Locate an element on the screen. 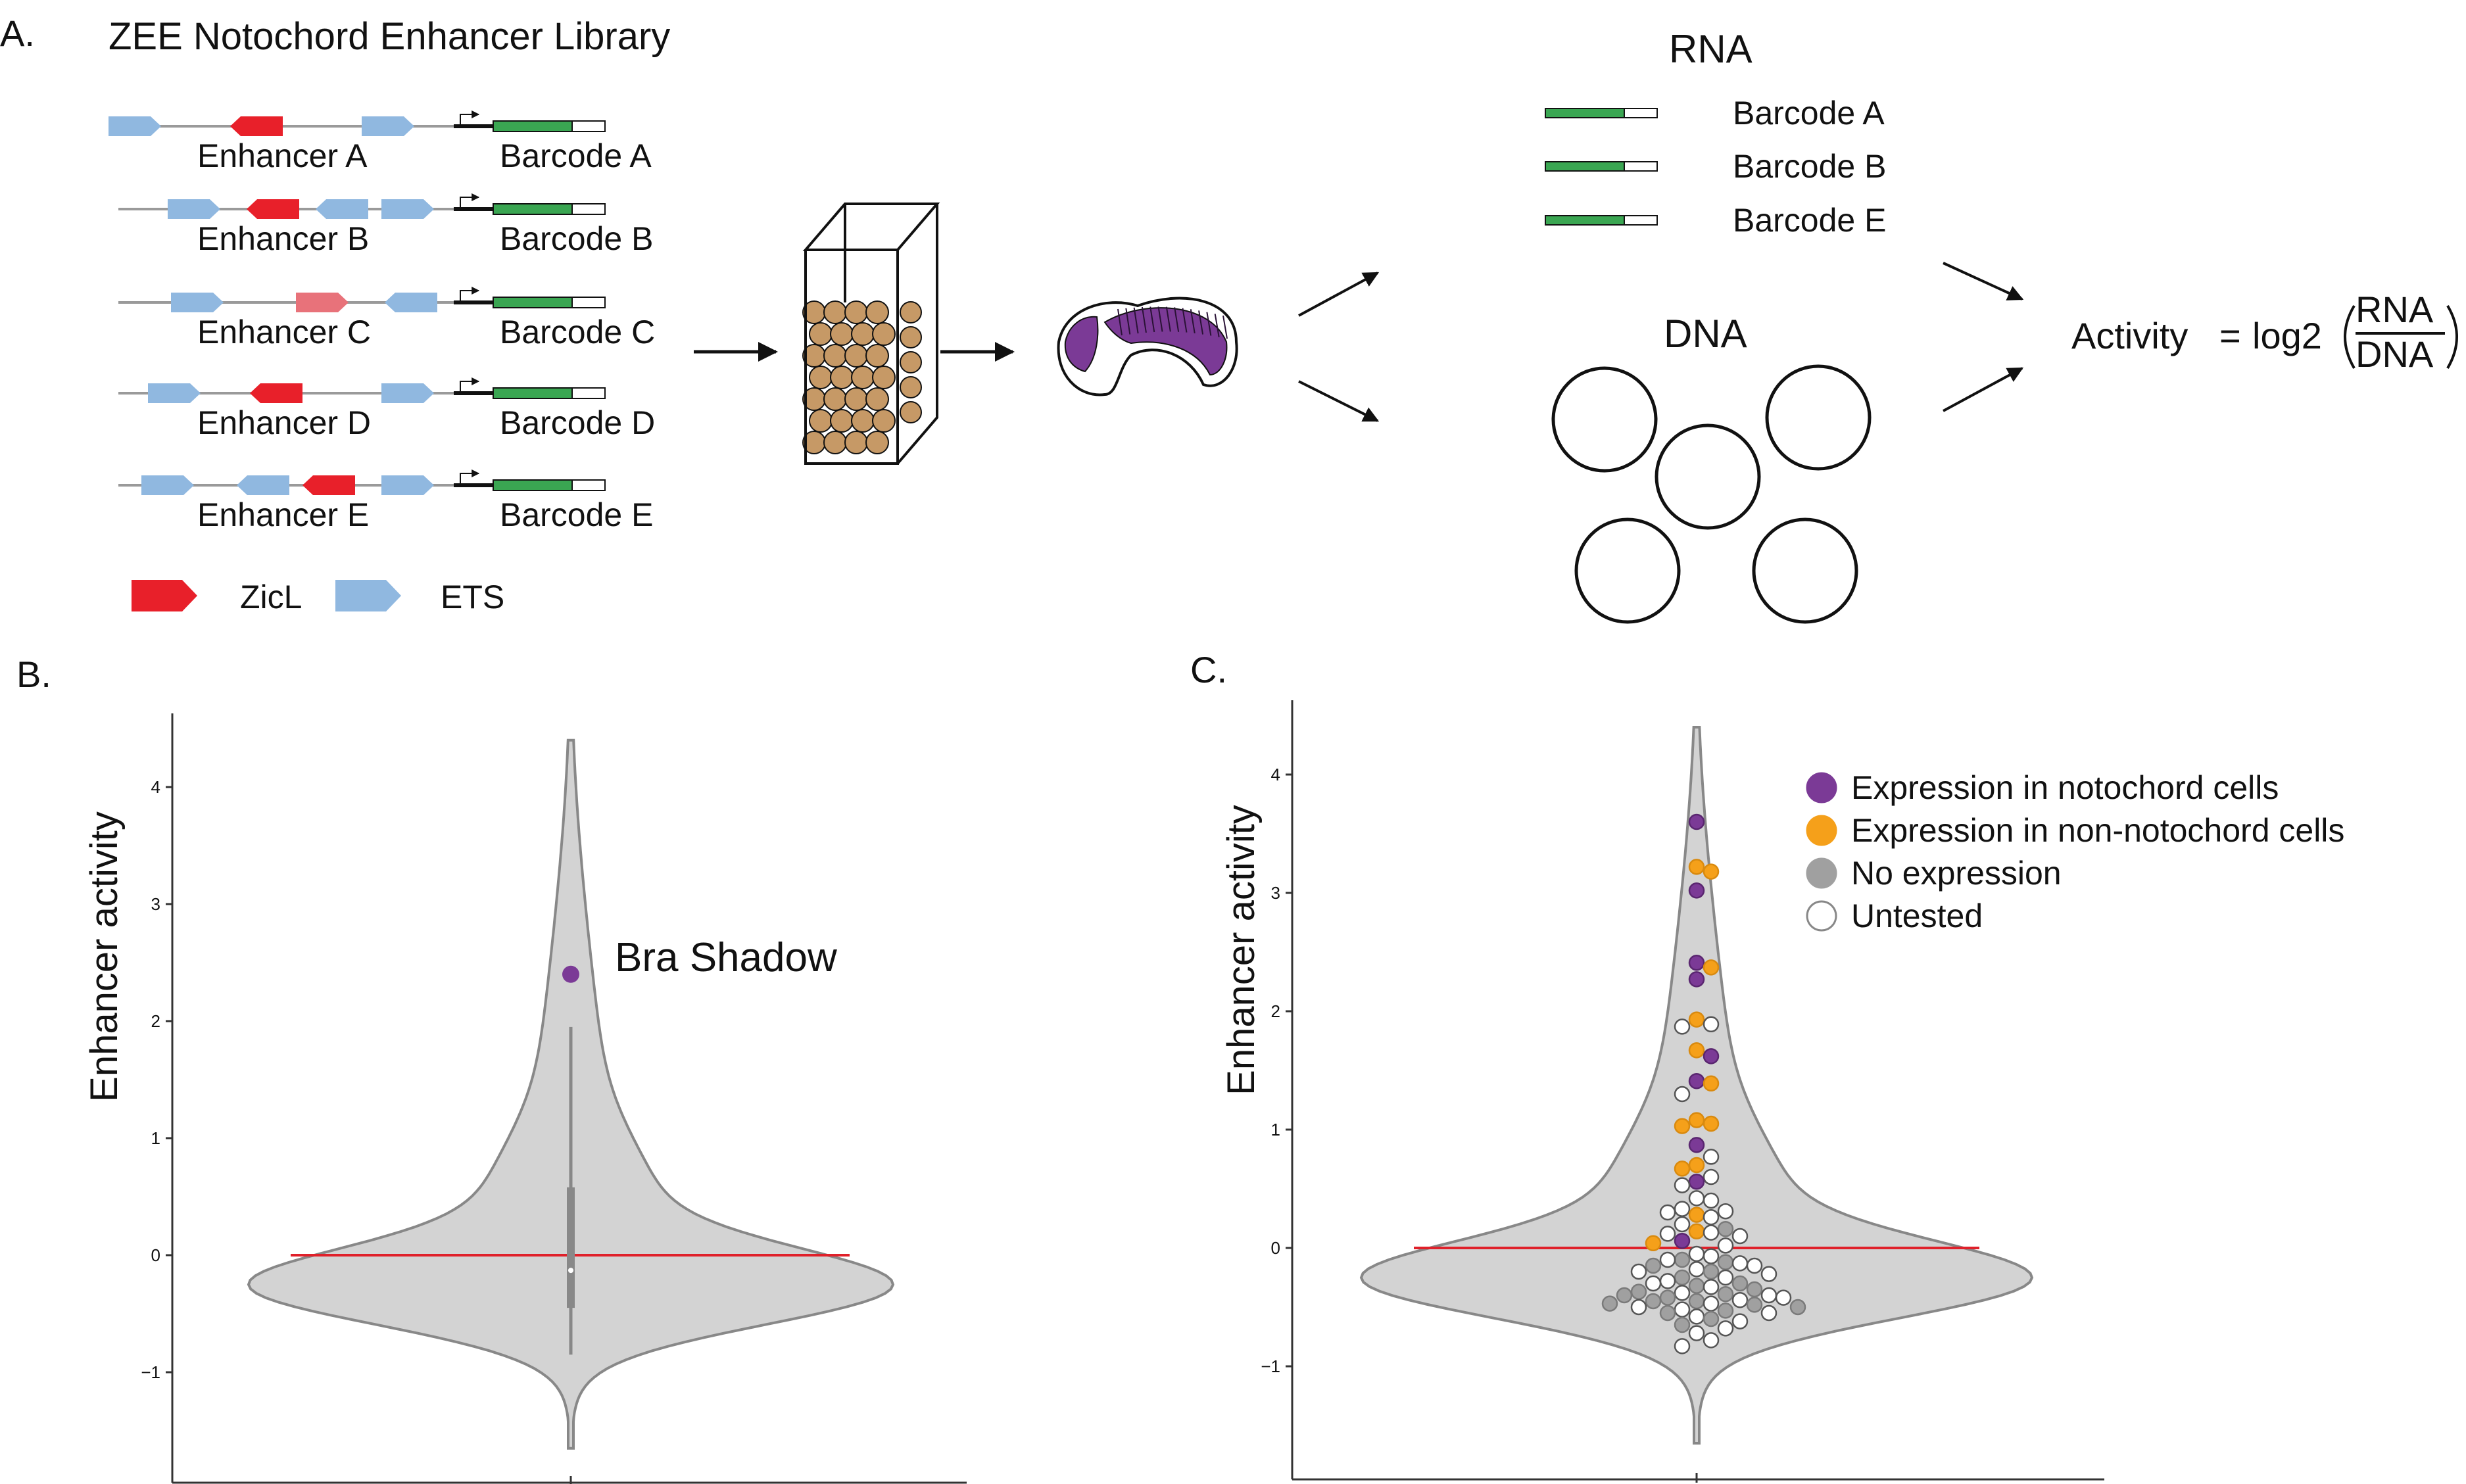 This screenshot has height=1484, width=2466. formula-function: log2 is located at coordinates (2287, 335).